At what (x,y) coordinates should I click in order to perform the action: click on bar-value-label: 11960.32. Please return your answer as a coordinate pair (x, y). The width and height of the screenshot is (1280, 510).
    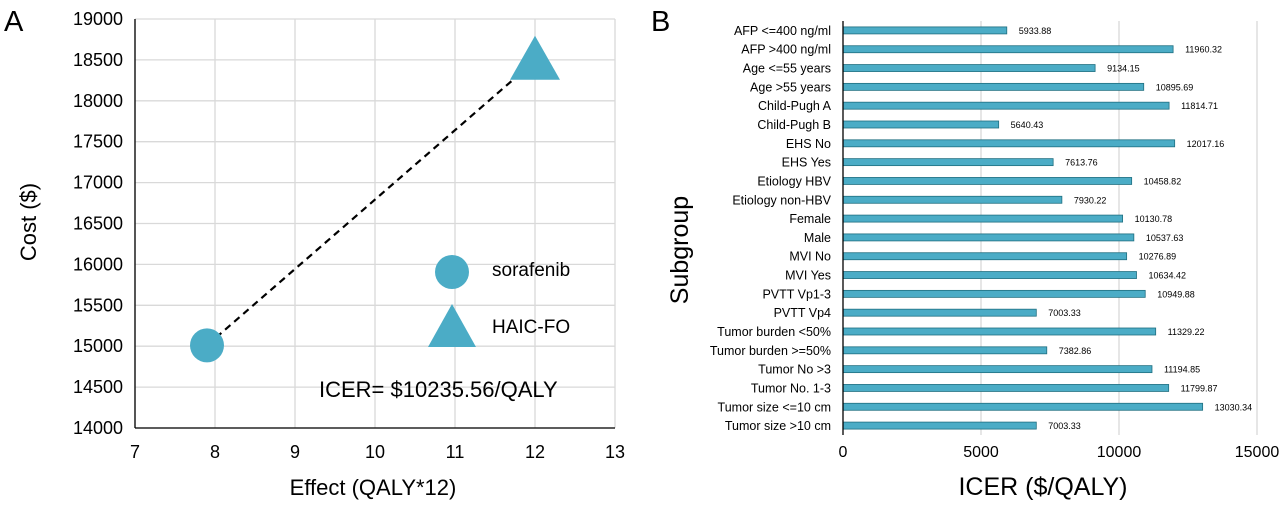
    Looking at the image, I should click on (1203, 50).